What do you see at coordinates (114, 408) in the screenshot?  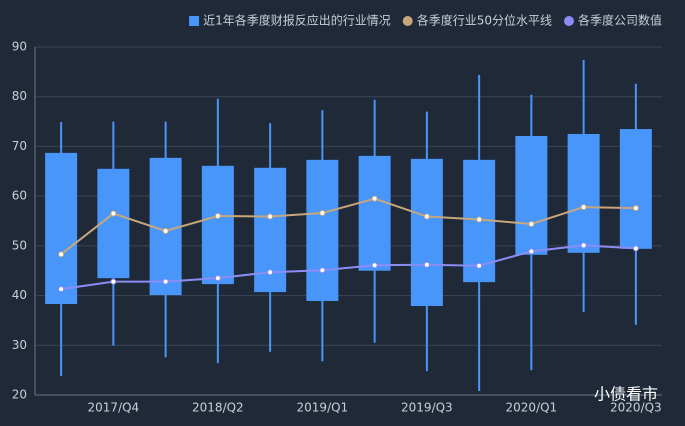 I see `x-tick-label: 2017/Q4` at bounding box center [114, 408].